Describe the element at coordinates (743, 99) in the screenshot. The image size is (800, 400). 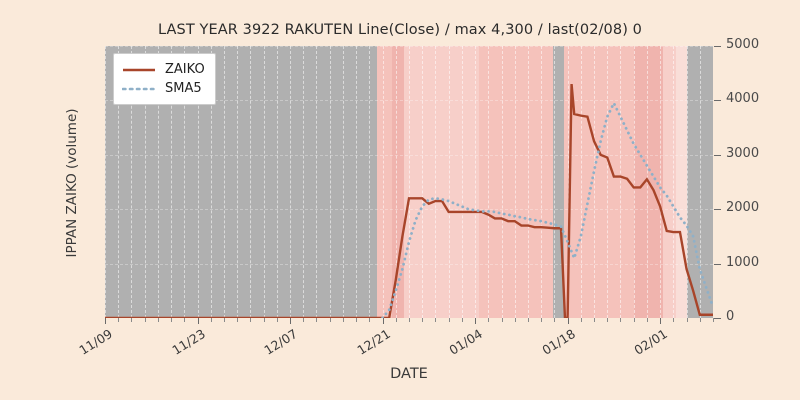
I see `y-tick-label: 4000` at that location.